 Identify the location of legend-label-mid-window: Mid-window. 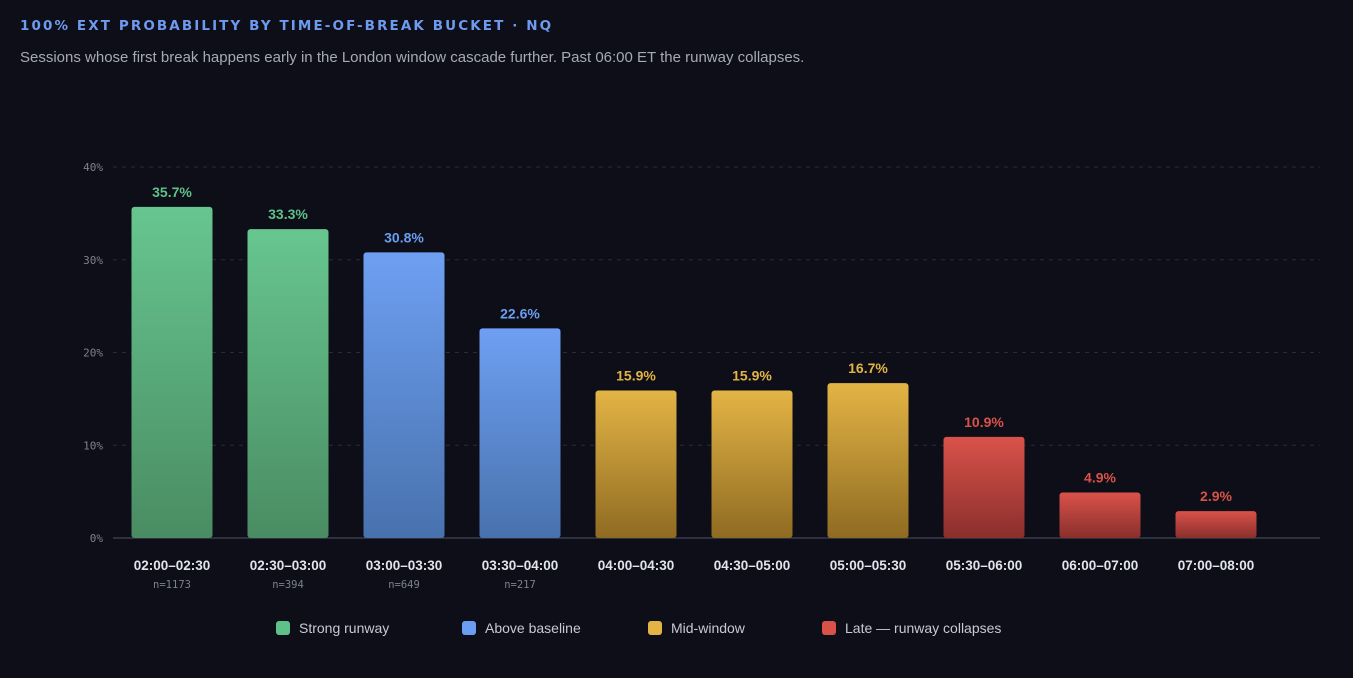
(708, 628).